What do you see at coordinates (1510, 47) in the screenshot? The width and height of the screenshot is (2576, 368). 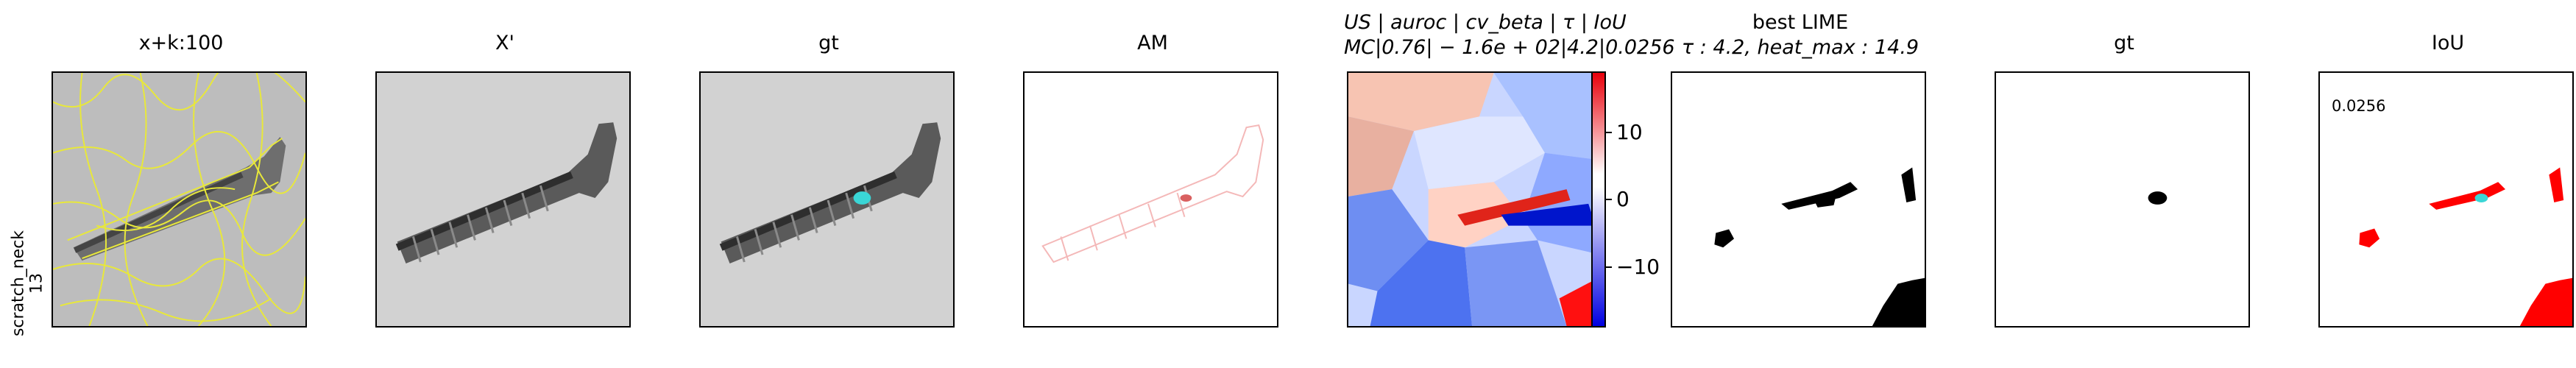 I see `panel-5-title-line2: MC|0.76| − 1.6e + 02|4.2|0.0256` at bounding box center [1510, 47].